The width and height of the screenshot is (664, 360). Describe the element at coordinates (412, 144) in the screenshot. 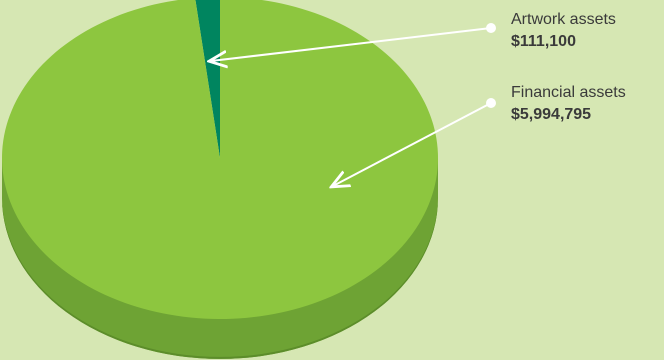

I see `financial-leader-line` at that location.